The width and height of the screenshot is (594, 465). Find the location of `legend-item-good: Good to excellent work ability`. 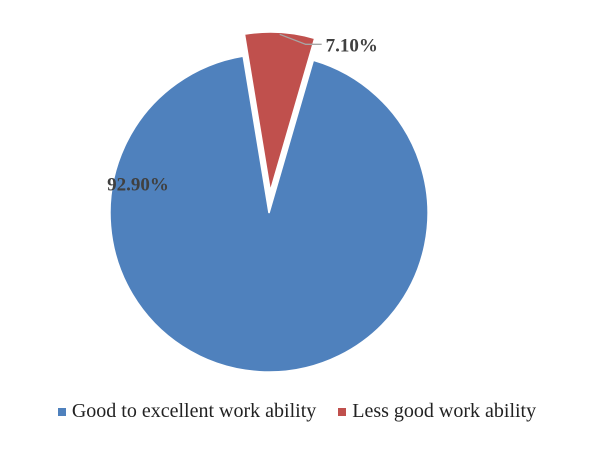

legend-item-good: Good to excellent work ability is located at coordinates (187, 411).